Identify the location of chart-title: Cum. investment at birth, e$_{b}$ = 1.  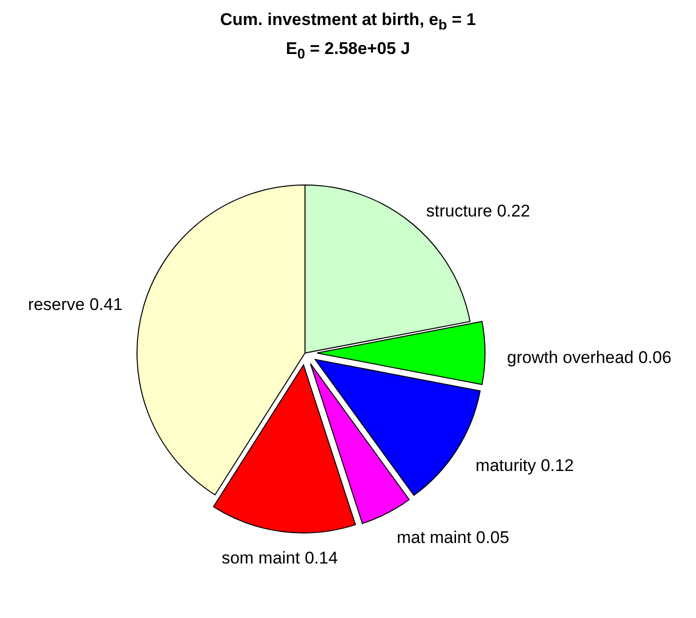
(348, 22).